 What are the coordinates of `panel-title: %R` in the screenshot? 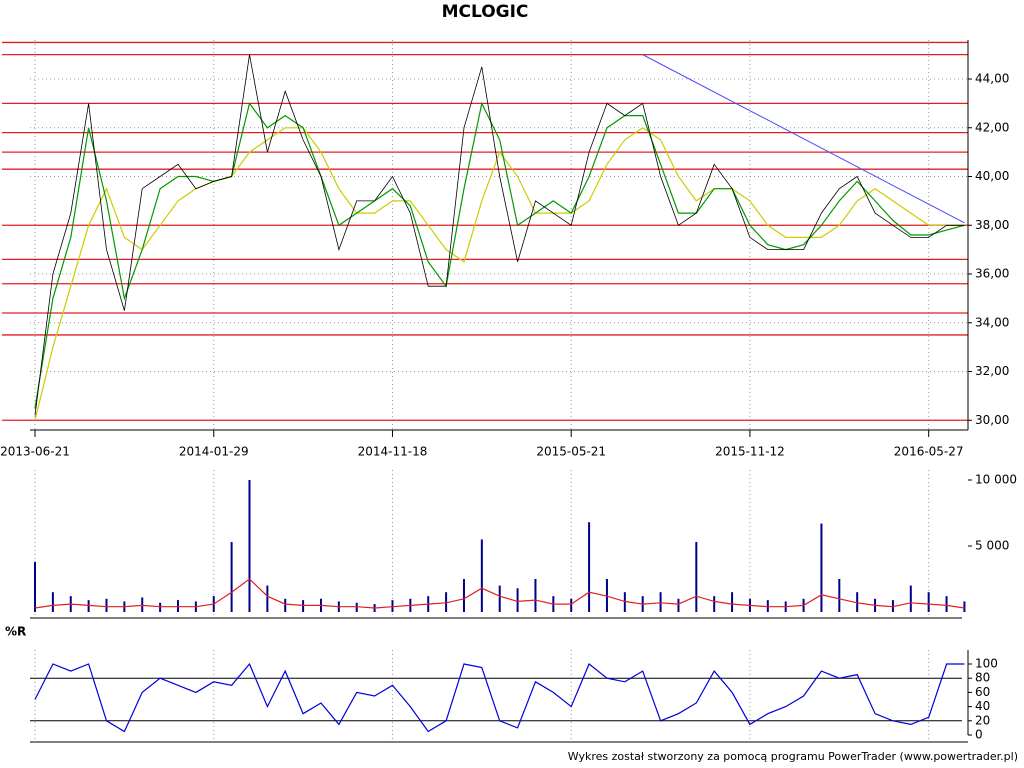 It's located at (15, 632).